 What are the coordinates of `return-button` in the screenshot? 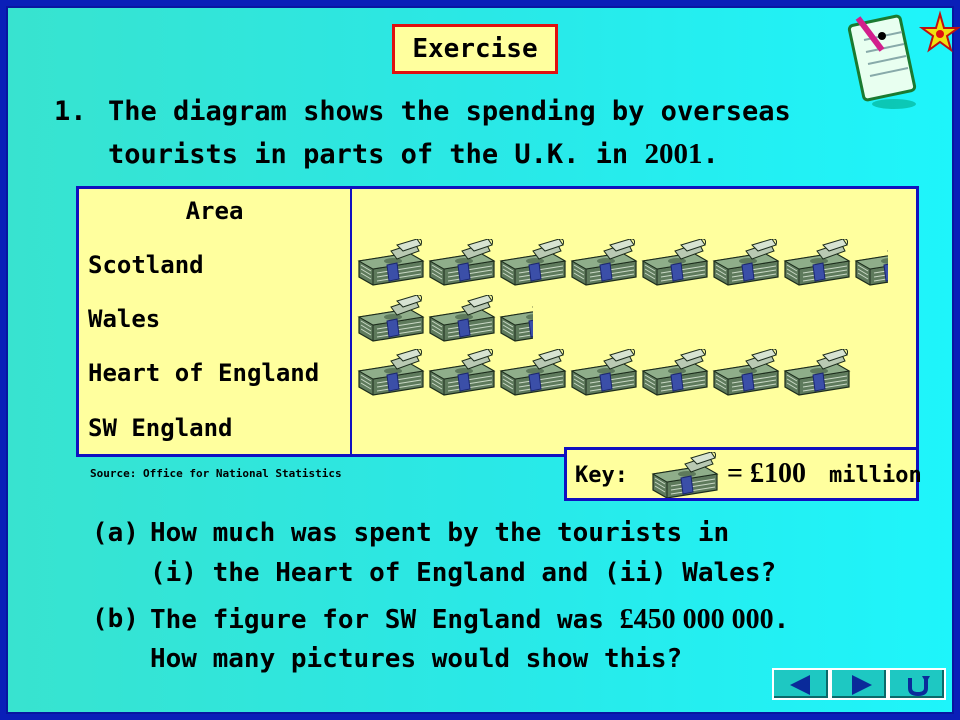 It's located at (917, 684).